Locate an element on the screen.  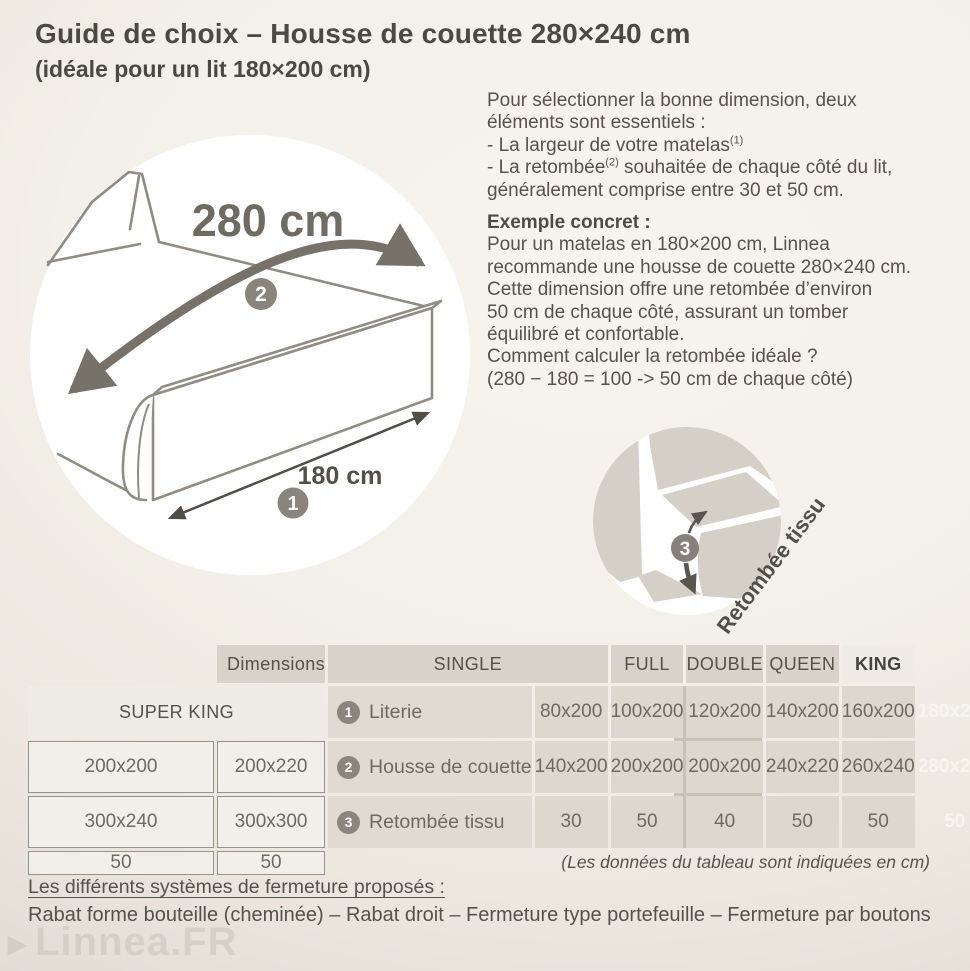
table-cell: 120x200 is located at coordinates (724, 712).